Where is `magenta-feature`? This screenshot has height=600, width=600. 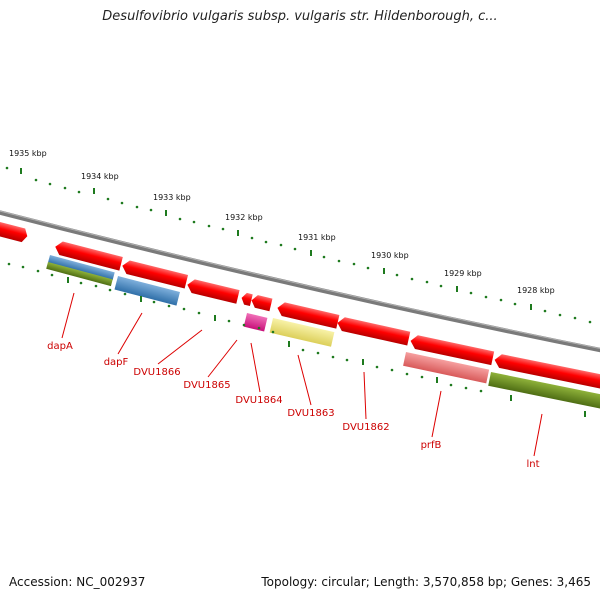 magenta-feature is located at coordinates (255, 322).